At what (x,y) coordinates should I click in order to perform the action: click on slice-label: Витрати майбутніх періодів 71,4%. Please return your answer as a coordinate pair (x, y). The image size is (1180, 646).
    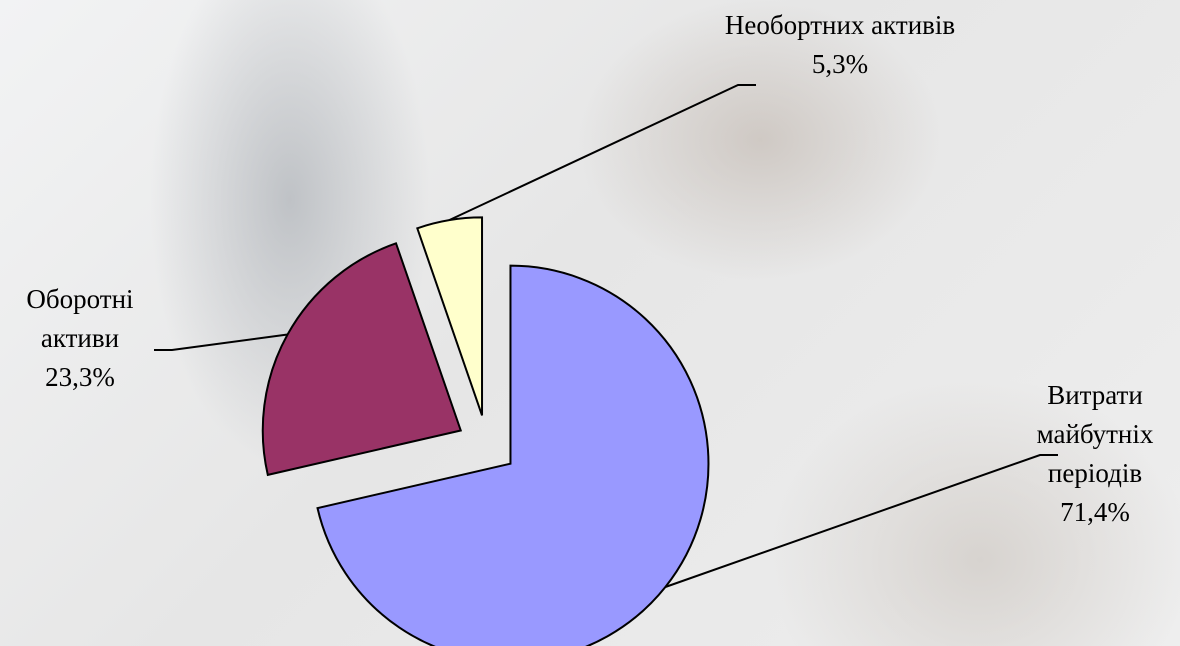
    Looking at the image, I should click on (1090, 454).